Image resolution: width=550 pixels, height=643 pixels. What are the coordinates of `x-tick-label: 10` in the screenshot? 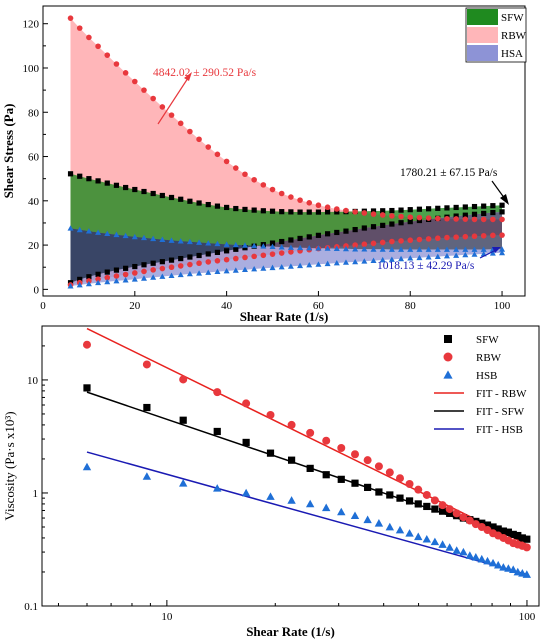 It's located at (167, 617).